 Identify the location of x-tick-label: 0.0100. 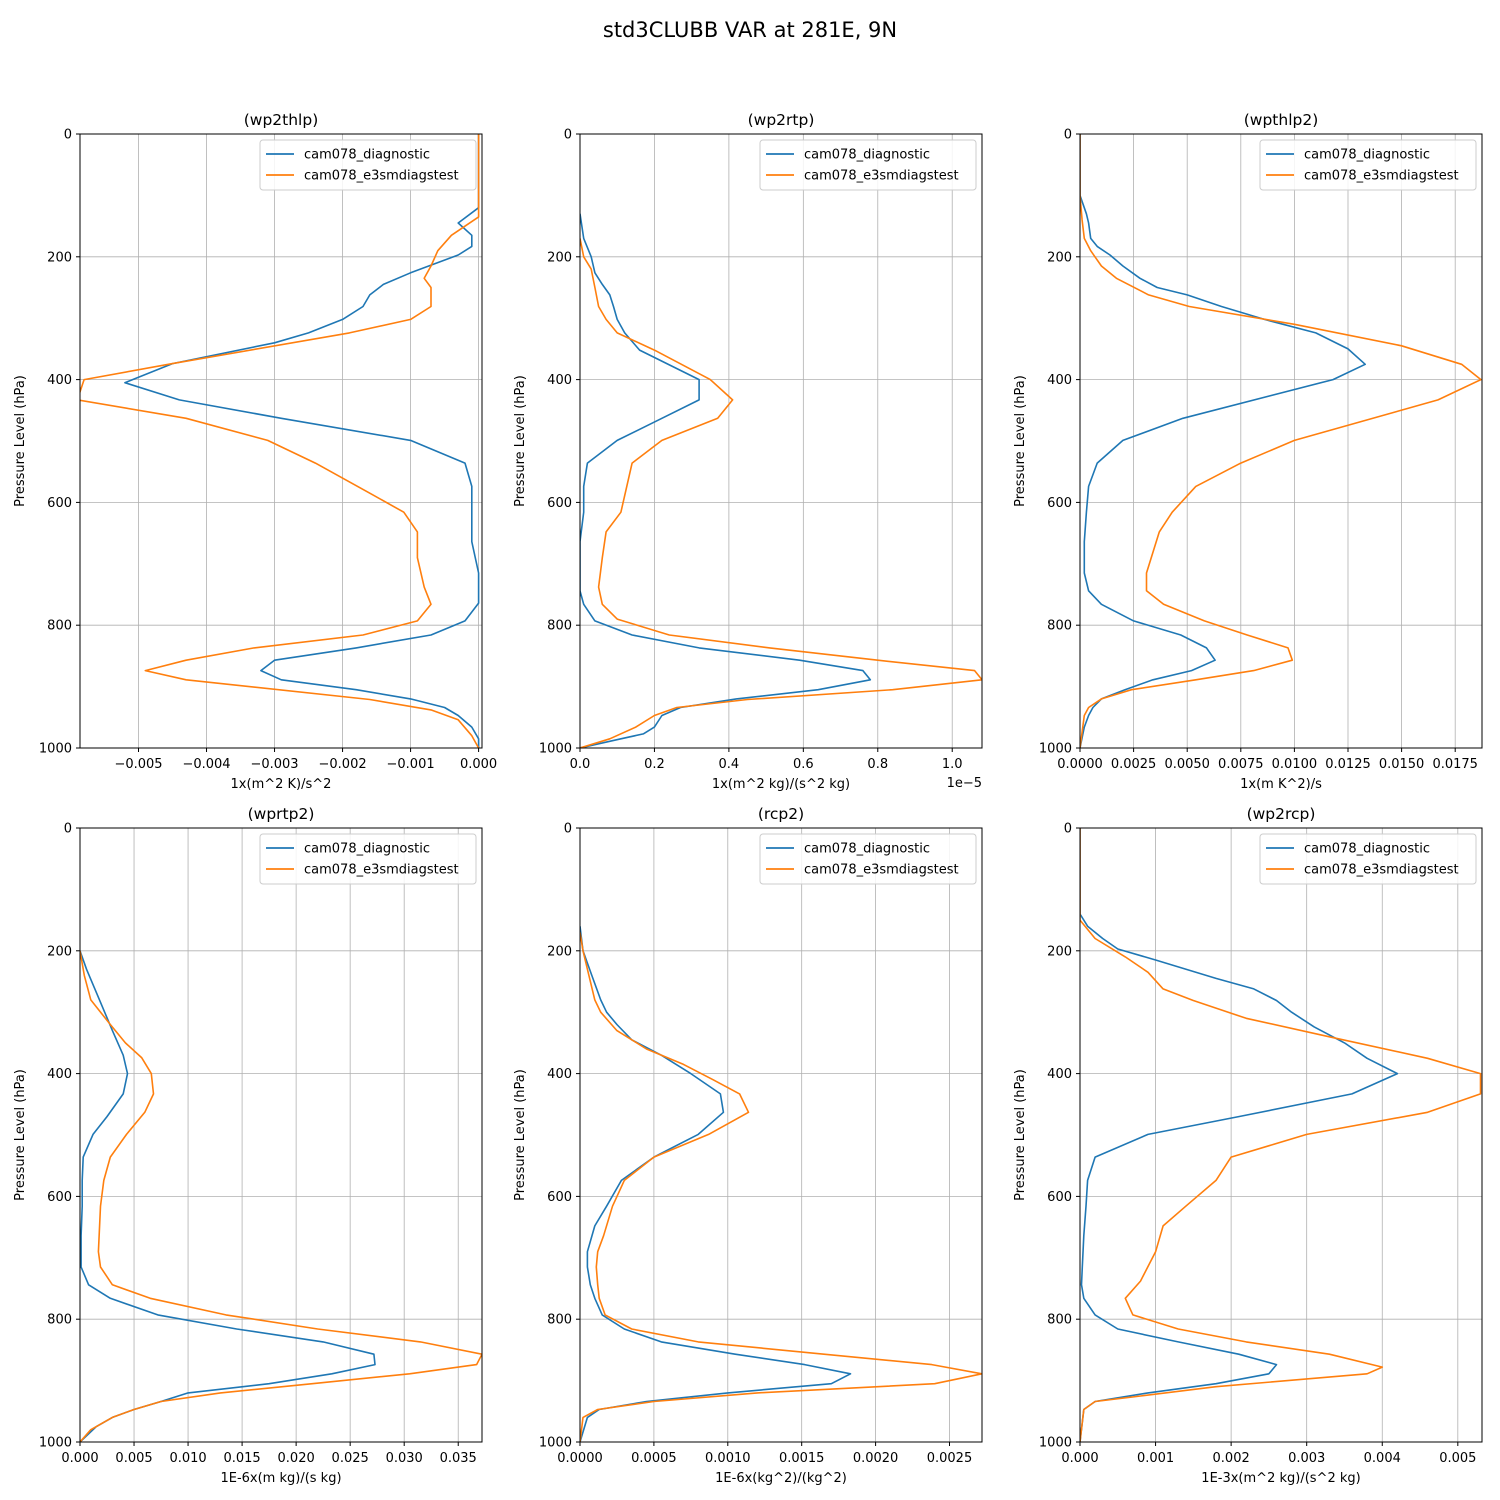
(1295, 764).